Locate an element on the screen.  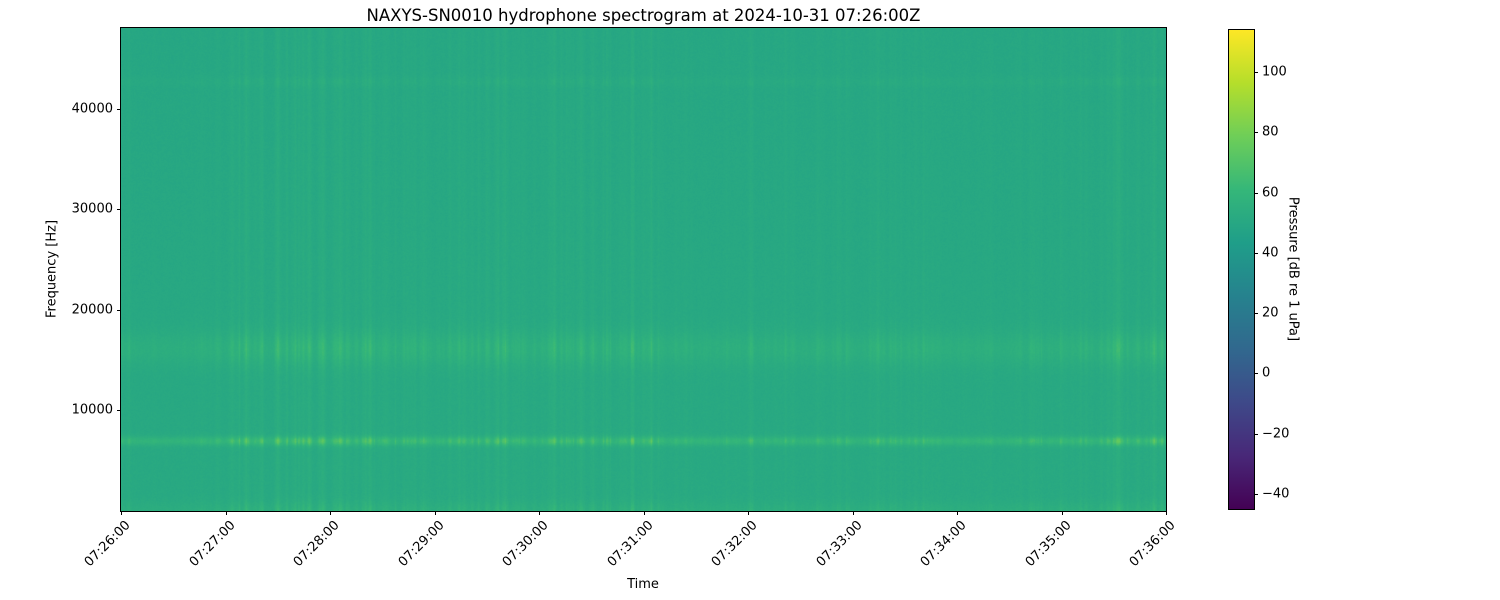
x-tick-label: 07:28:00 is located at coordinates (316, 544).